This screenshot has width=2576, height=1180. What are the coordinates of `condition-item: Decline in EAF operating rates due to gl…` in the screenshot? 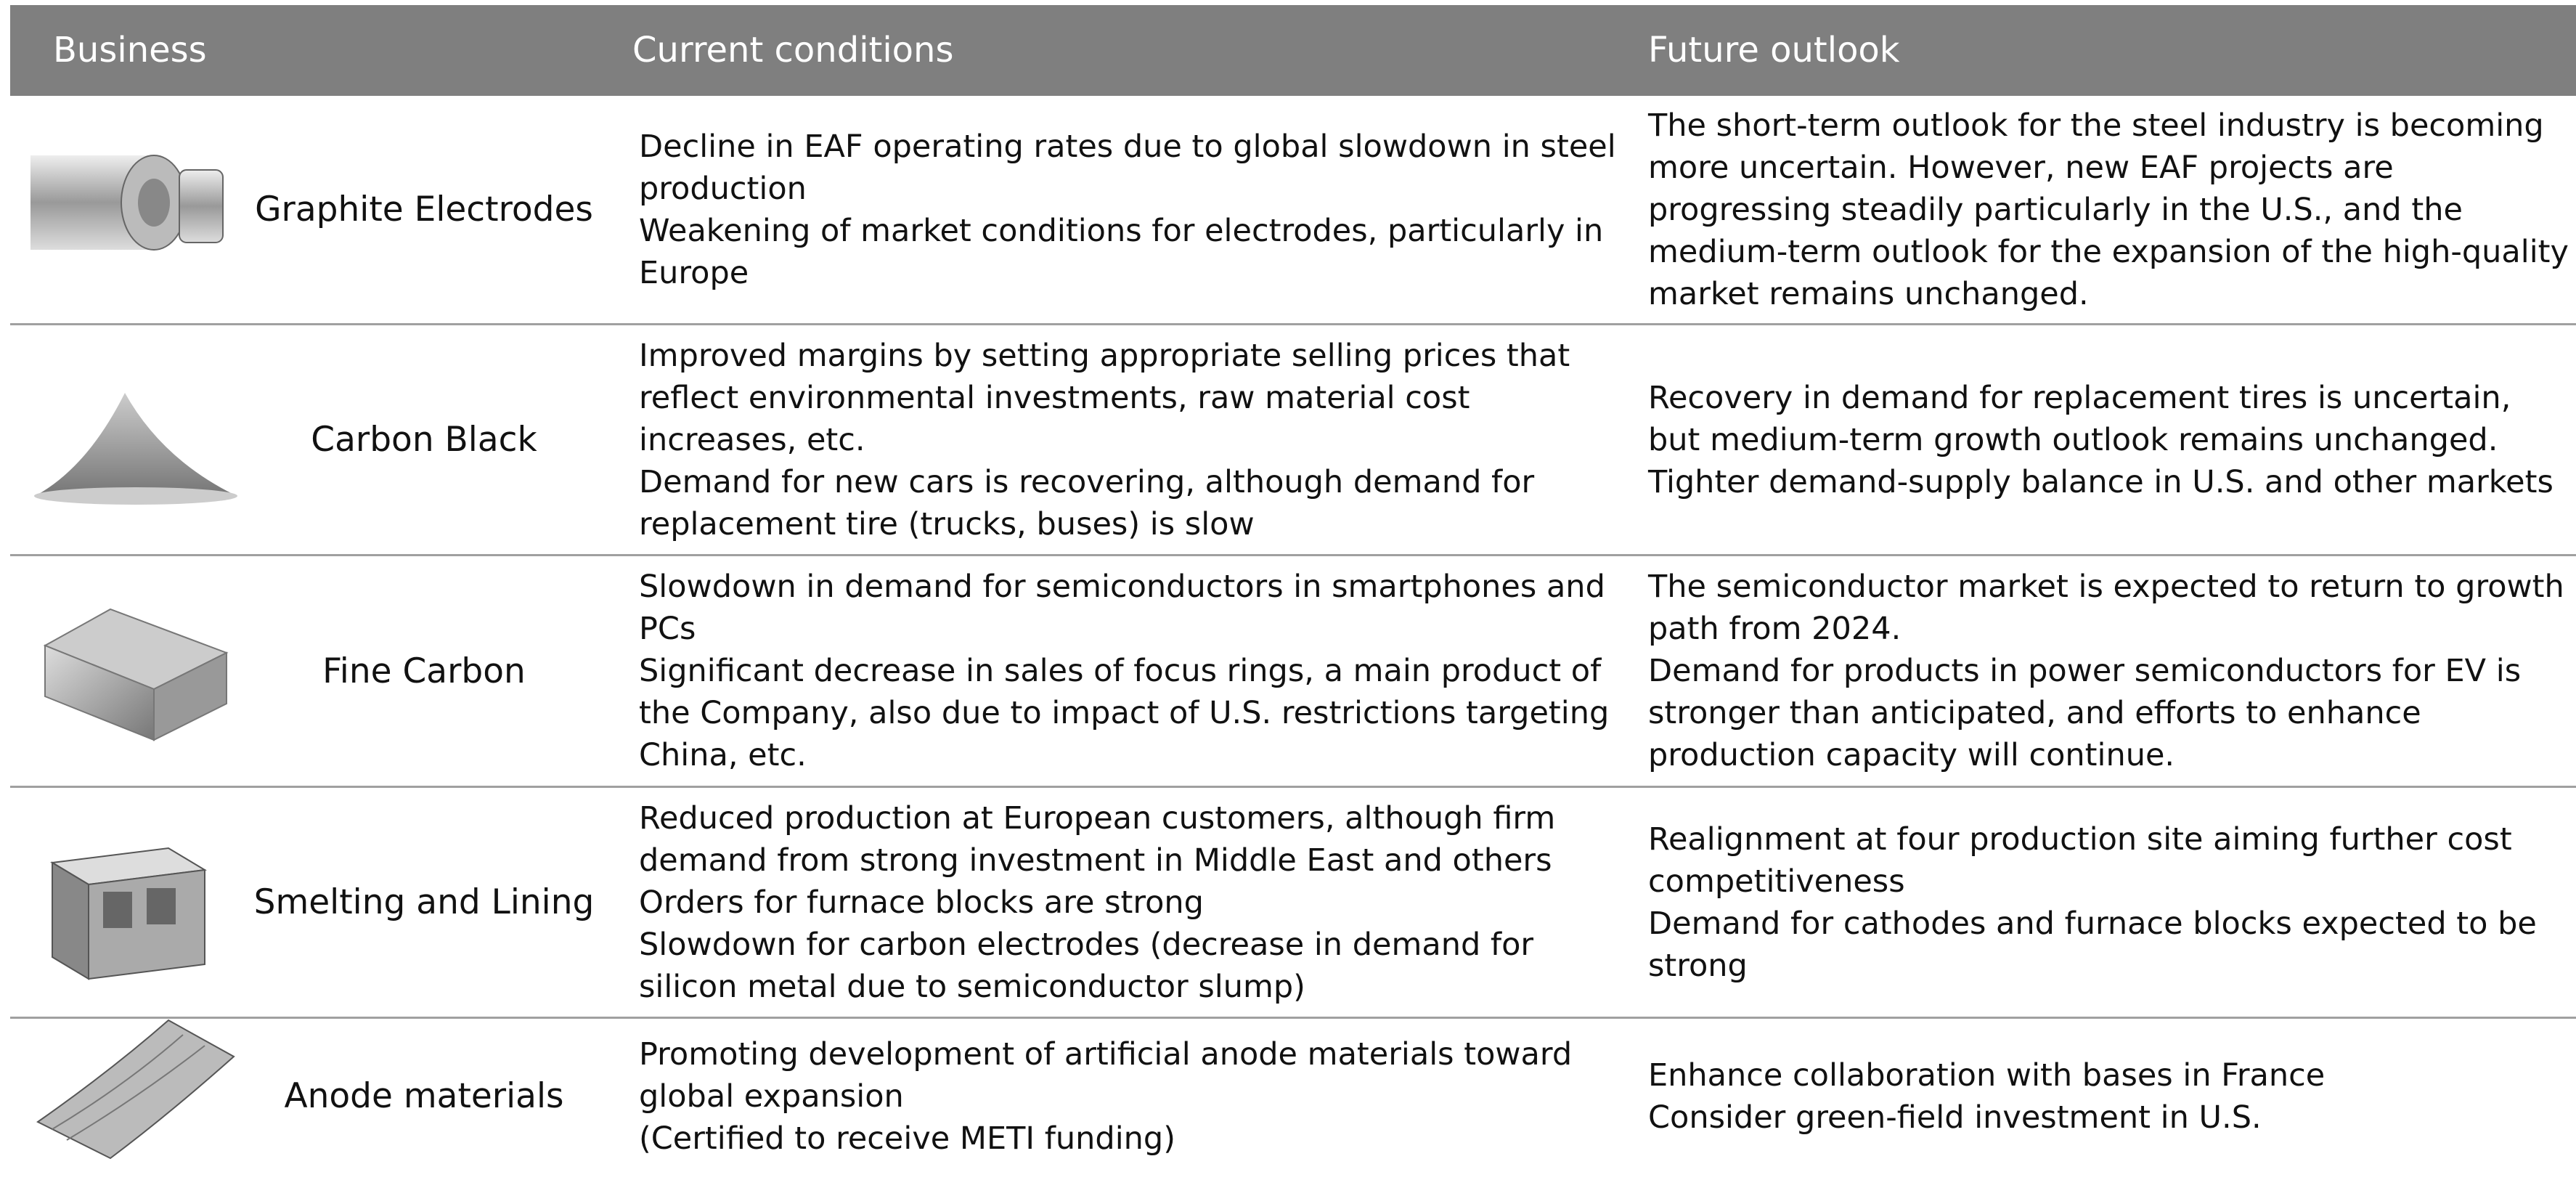 It's located at (1127, 168).